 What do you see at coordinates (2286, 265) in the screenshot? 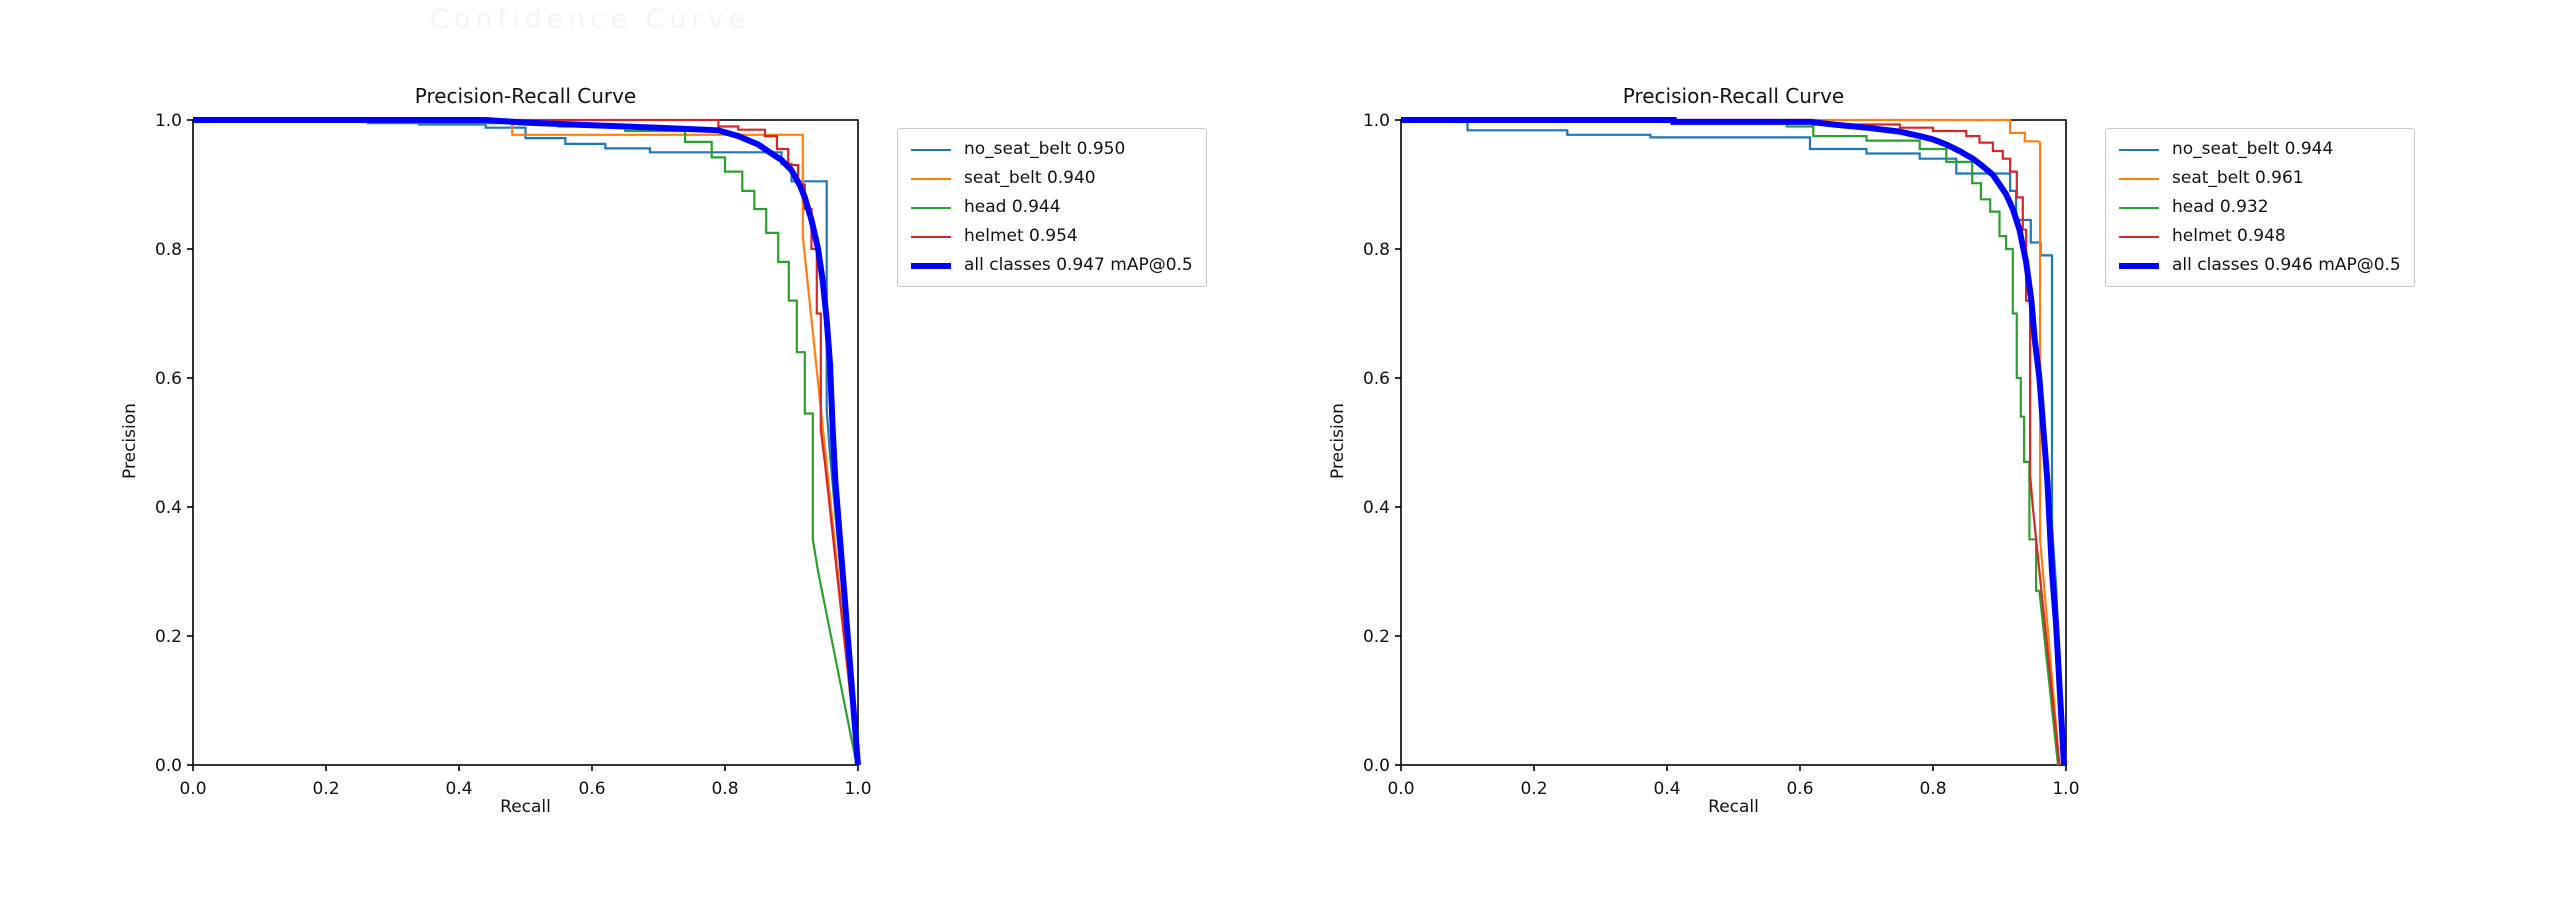
I see `legend-label: all classes 0.946 mAP@0.5` at bounding box center [2286, 265].